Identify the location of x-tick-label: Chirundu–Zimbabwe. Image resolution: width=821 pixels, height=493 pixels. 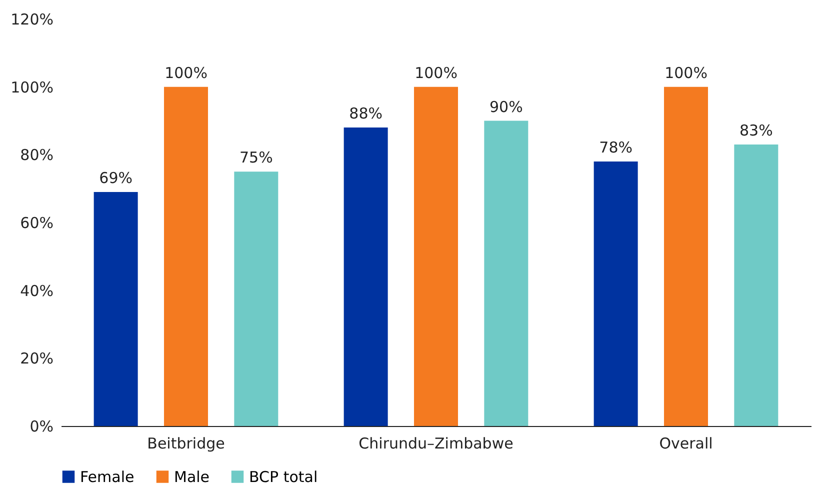
(436, 443).